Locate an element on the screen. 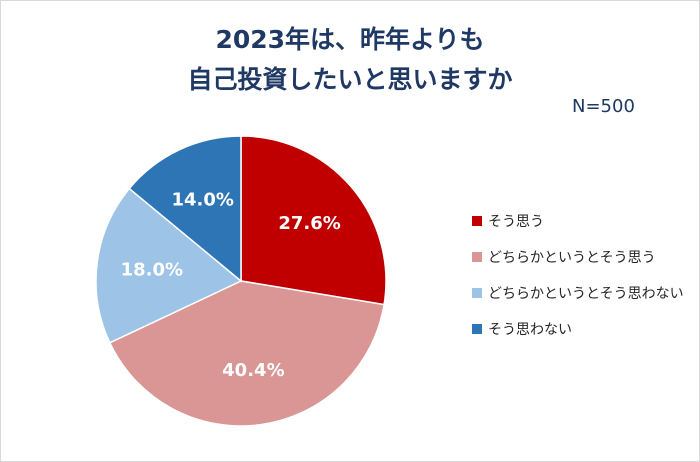 The image size is (700, 462). legend-label: どちらかというとそう思う is located at coordinates (572, 258).